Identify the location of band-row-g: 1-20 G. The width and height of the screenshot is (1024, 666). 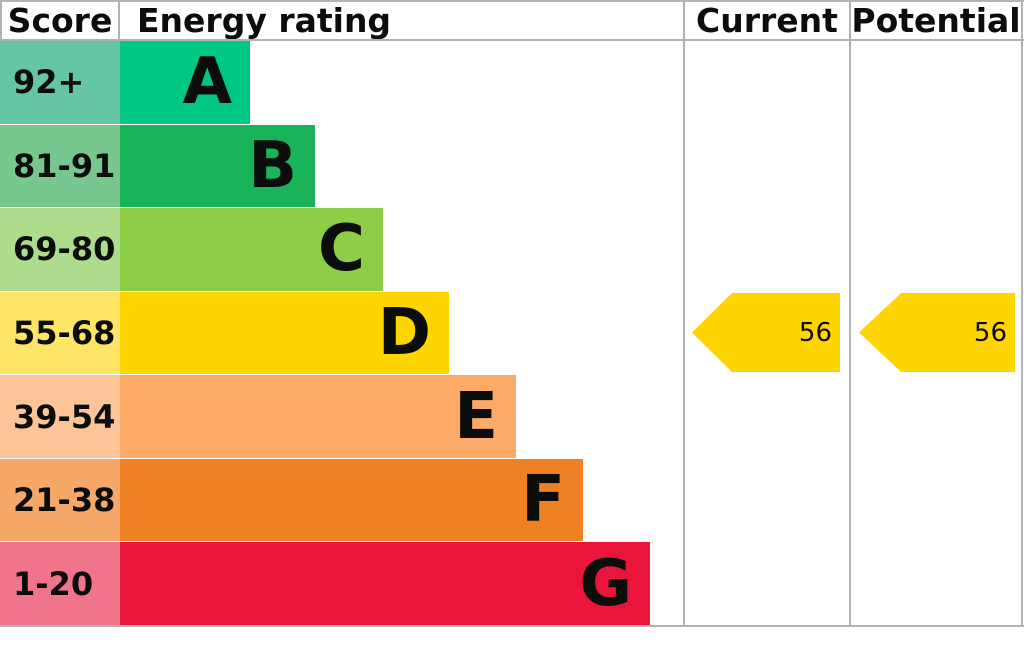
(341, 584).